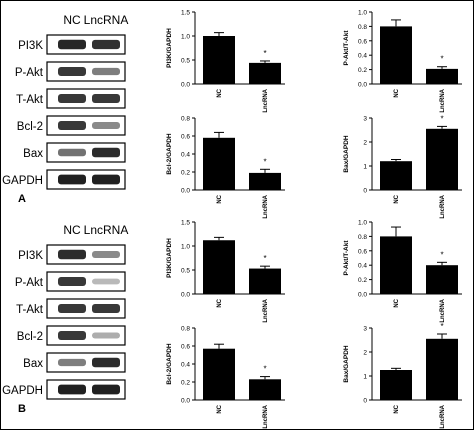  I want to click on panel-label: B, so click(22, 409).